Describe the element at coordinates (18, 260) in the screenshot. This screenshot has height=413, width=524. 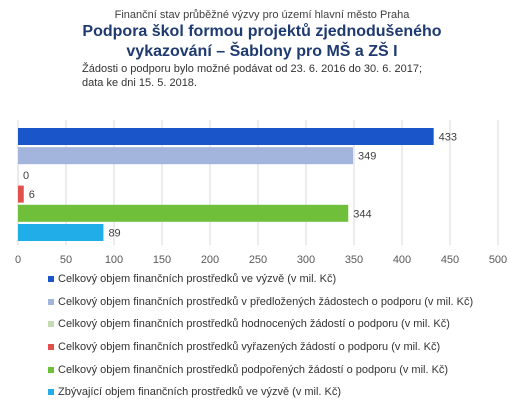
I see `x-tick-label-0: 0` at that location.